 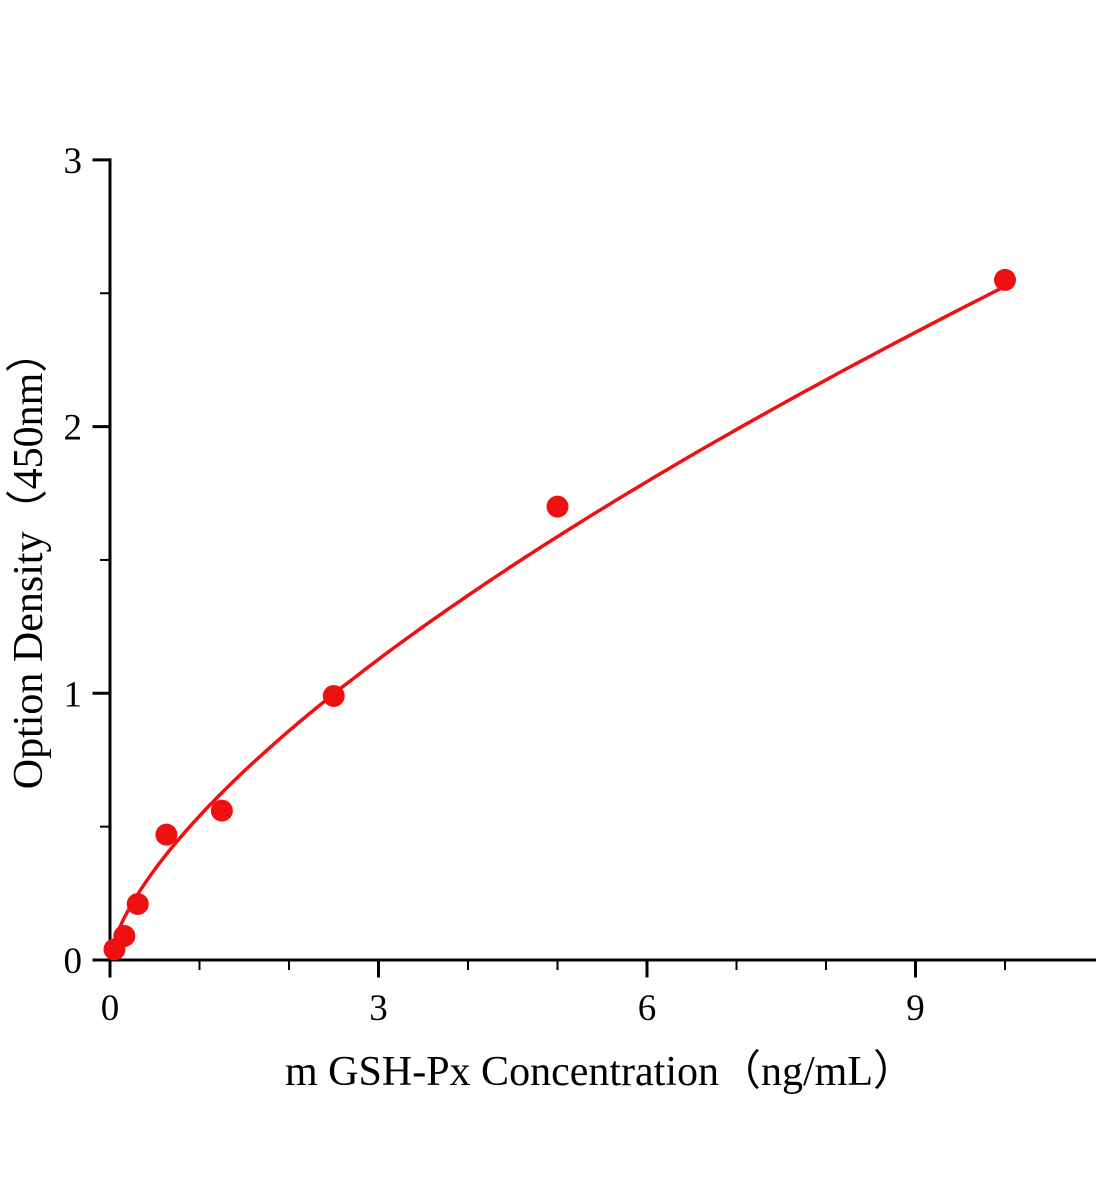 What do you see at coordinates (600, 1072) in the screenshot?
I see `x-axis-label: m GSH-Px Concentration（ng/mL）` at bounding box center [600, 1072].